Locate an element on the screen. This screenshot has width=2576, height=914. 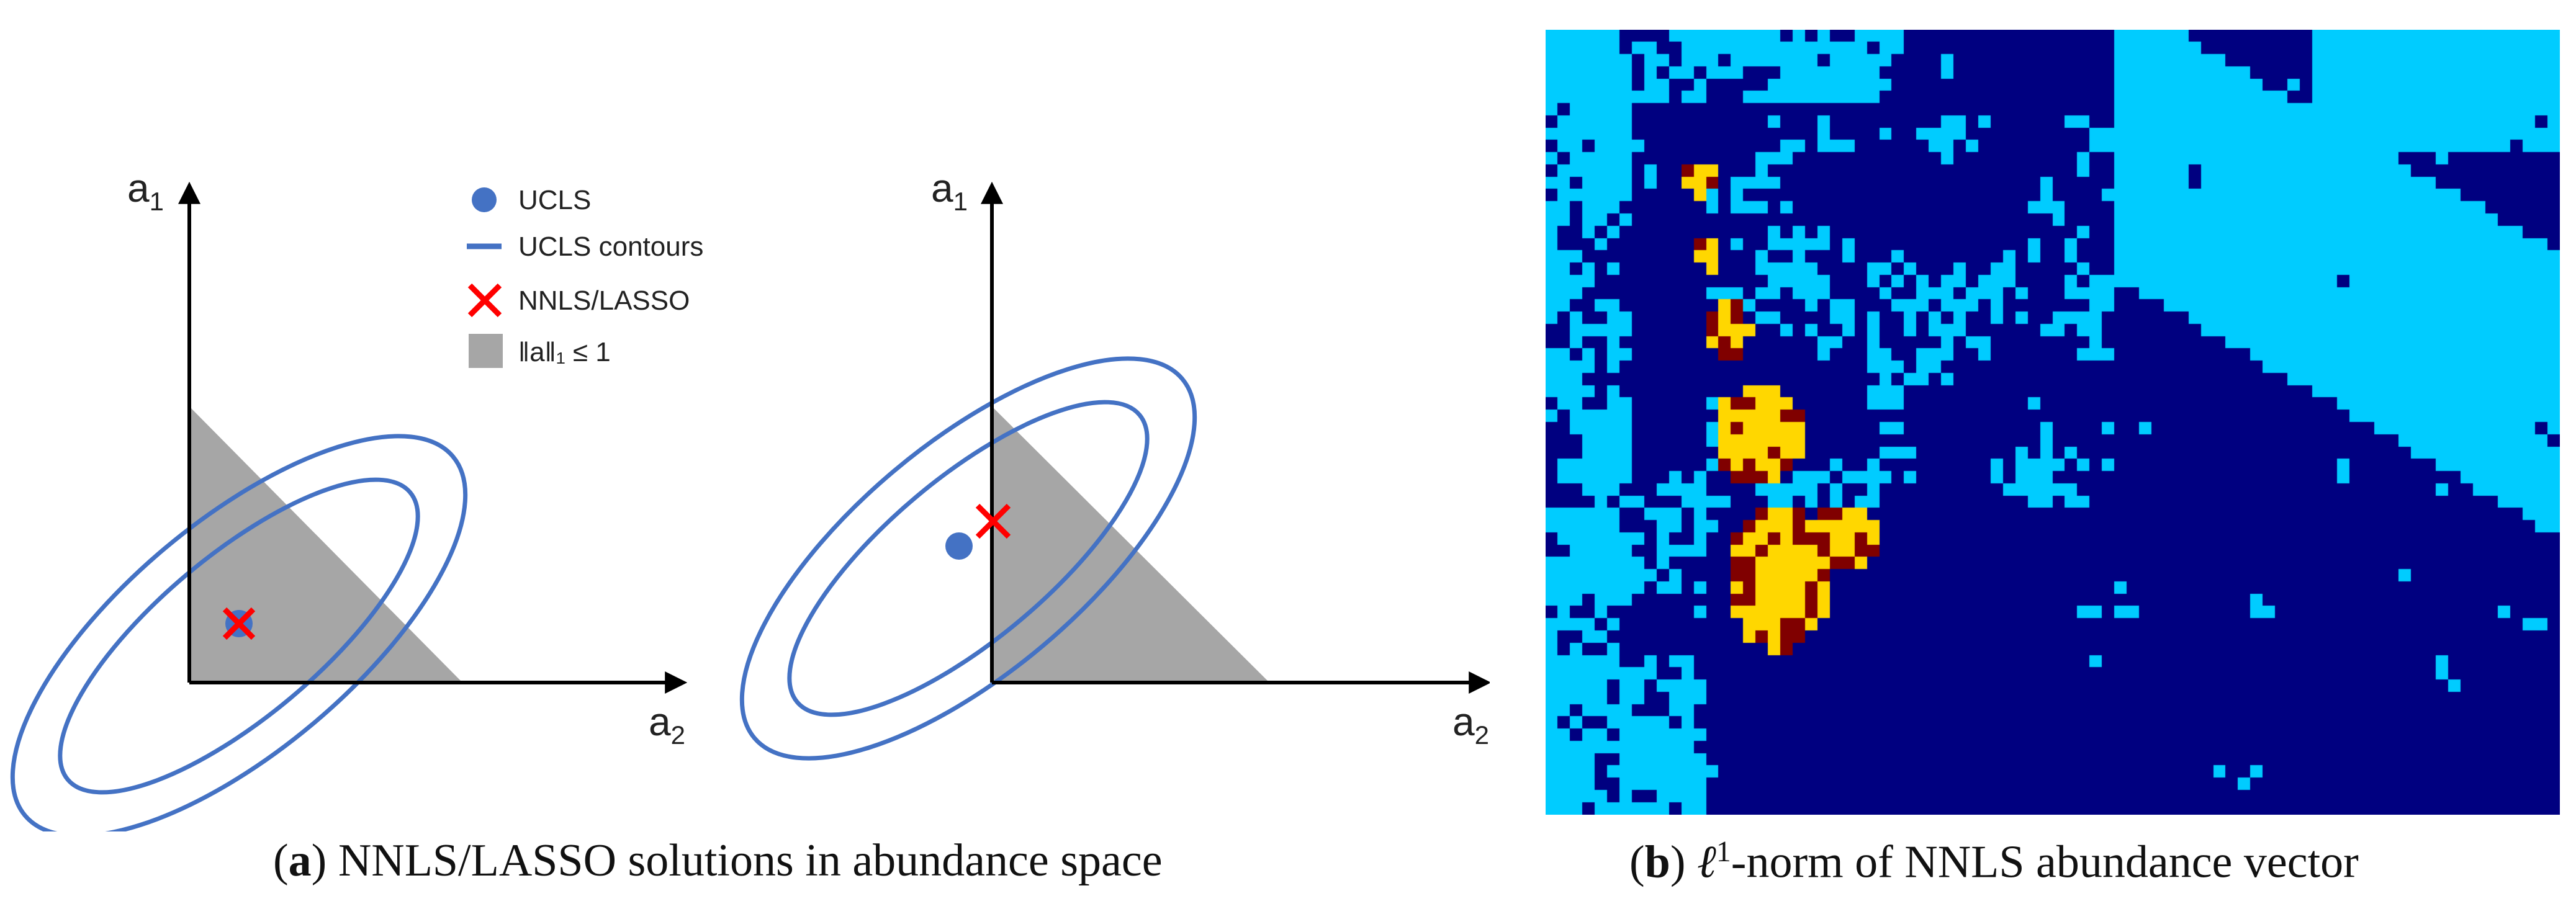
caption-b-superscript: 1 is located at coordinates (1723, 852).